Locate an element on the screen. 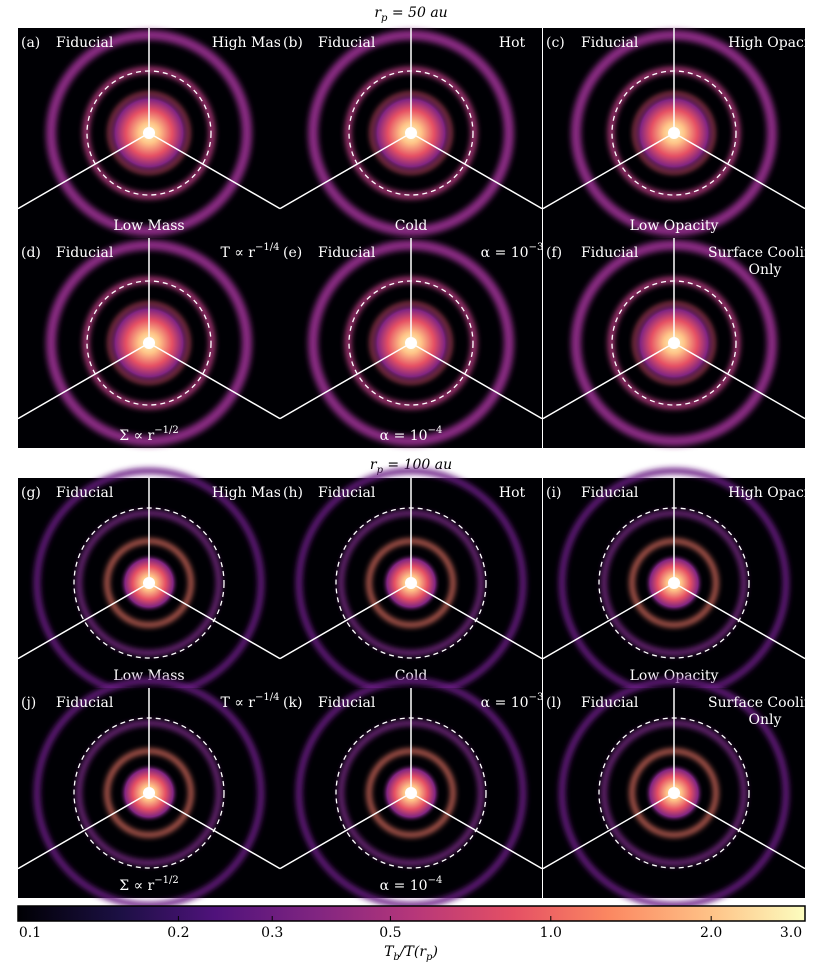 The height and width of the screenshot is (973, 823). wedge-label-part: Cold is located at coordinates (411, 226).